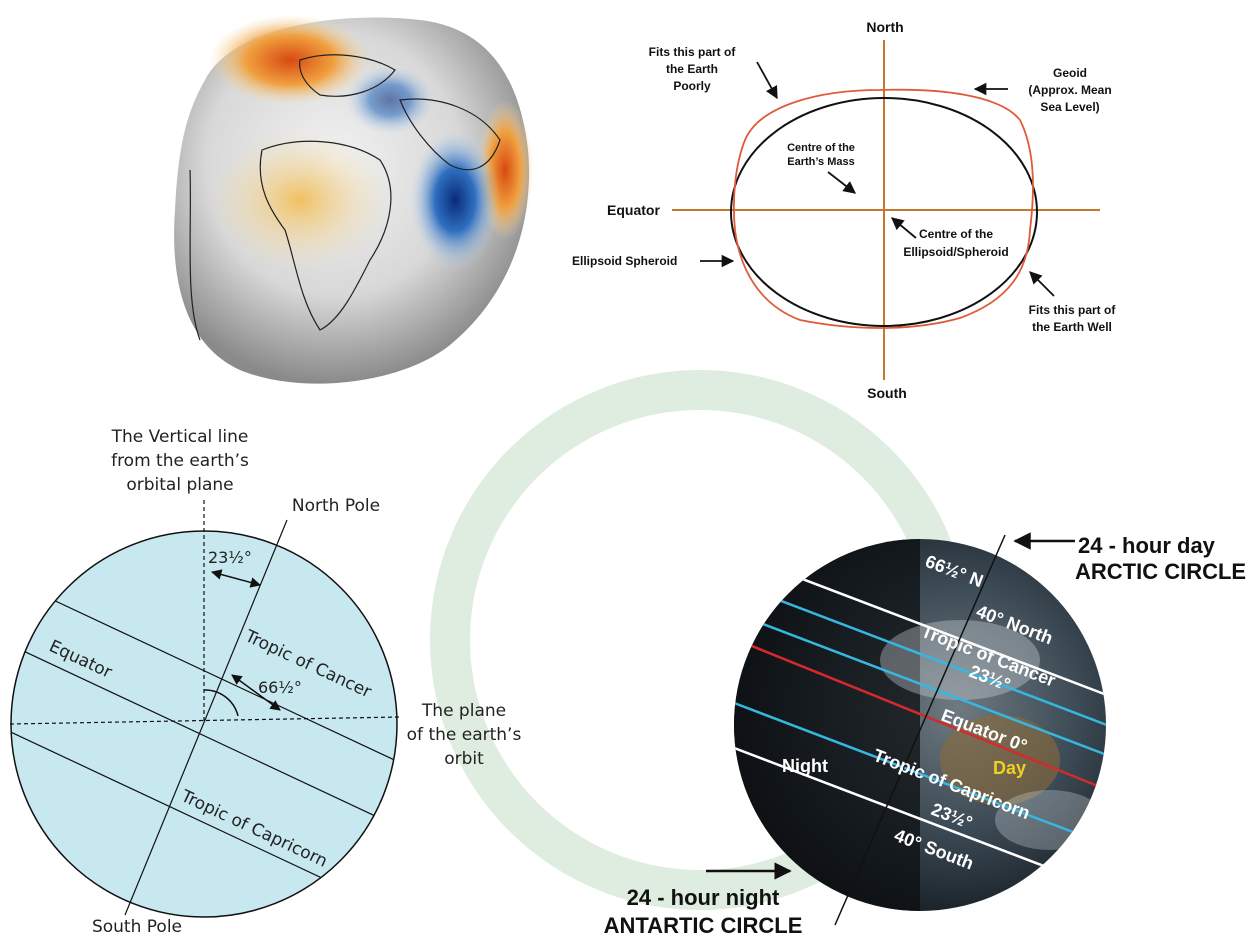 The image size is (1254, 937). I want to click on label-day: Day, so click(1009, 768).